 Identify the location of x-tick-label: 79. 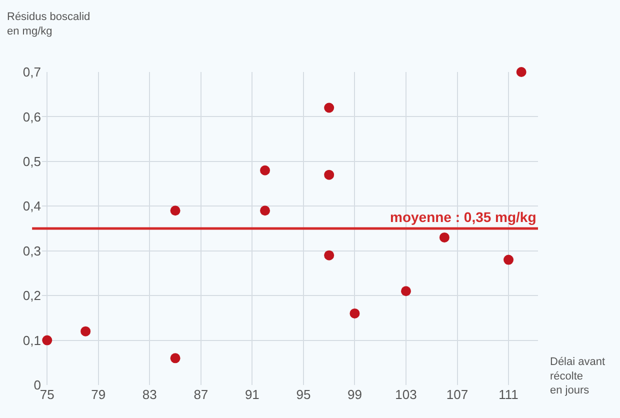
(98, 394).